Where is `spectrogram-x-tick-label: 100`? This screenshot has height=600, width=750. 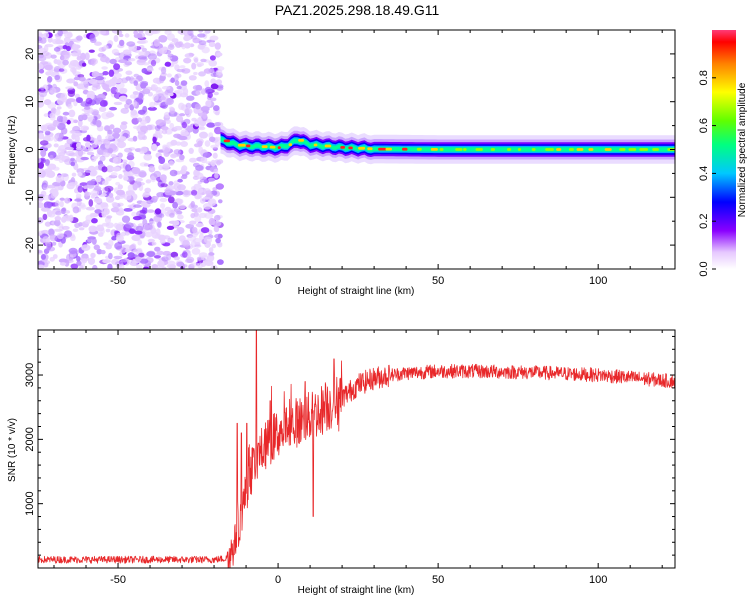
spectrogram-x-tick-label: 100 is located at coordinates (598, 281).